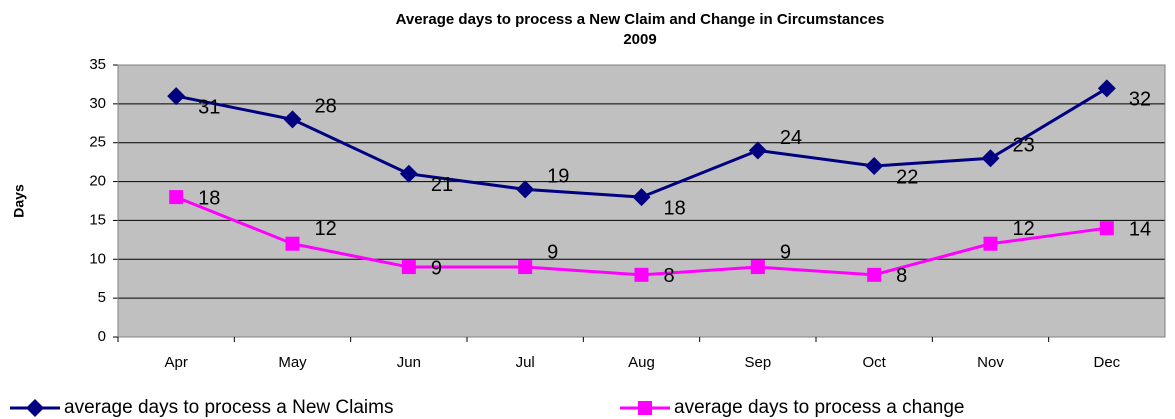  I want to click on x-tick-label: Aug, so click(641, 362).